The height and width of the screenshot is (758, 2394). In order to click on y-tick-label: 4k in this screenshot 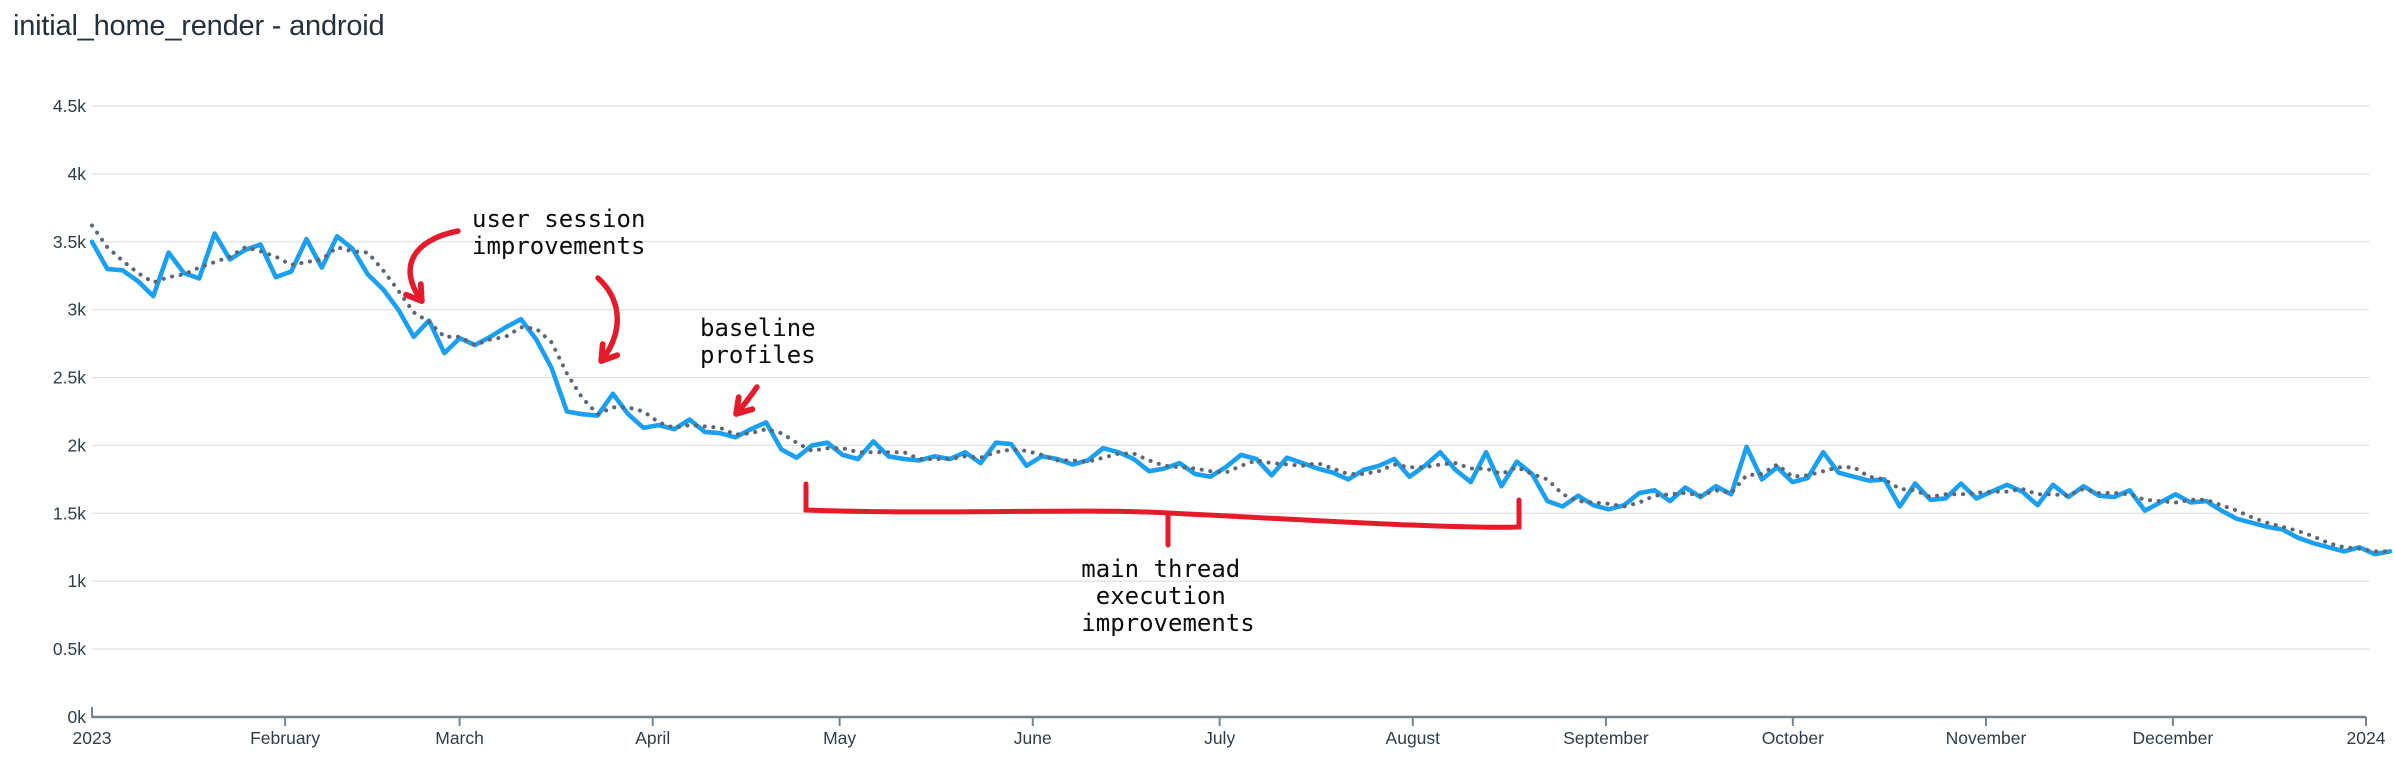, I will do `click(77, 174)`.